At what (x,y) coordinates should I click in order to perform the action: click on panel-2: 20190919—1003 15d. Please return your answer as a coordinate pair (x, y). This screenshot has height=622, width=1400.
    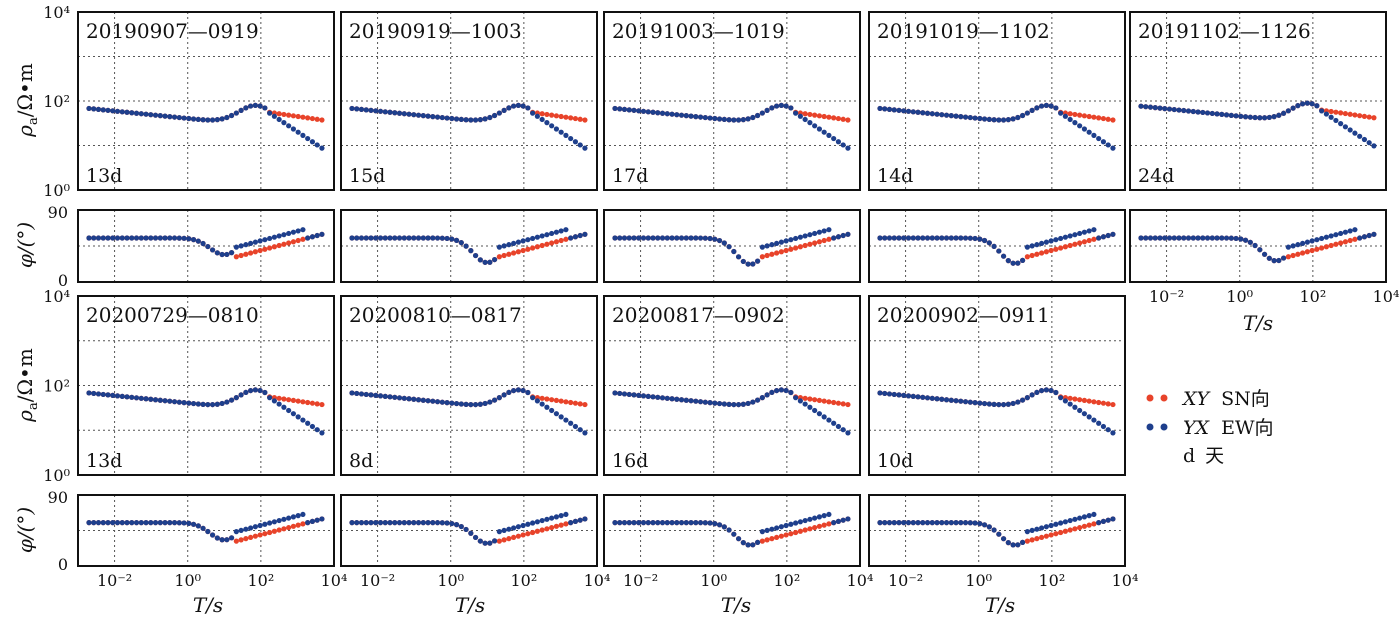
    Looking at the image, I should click on (469, 147).